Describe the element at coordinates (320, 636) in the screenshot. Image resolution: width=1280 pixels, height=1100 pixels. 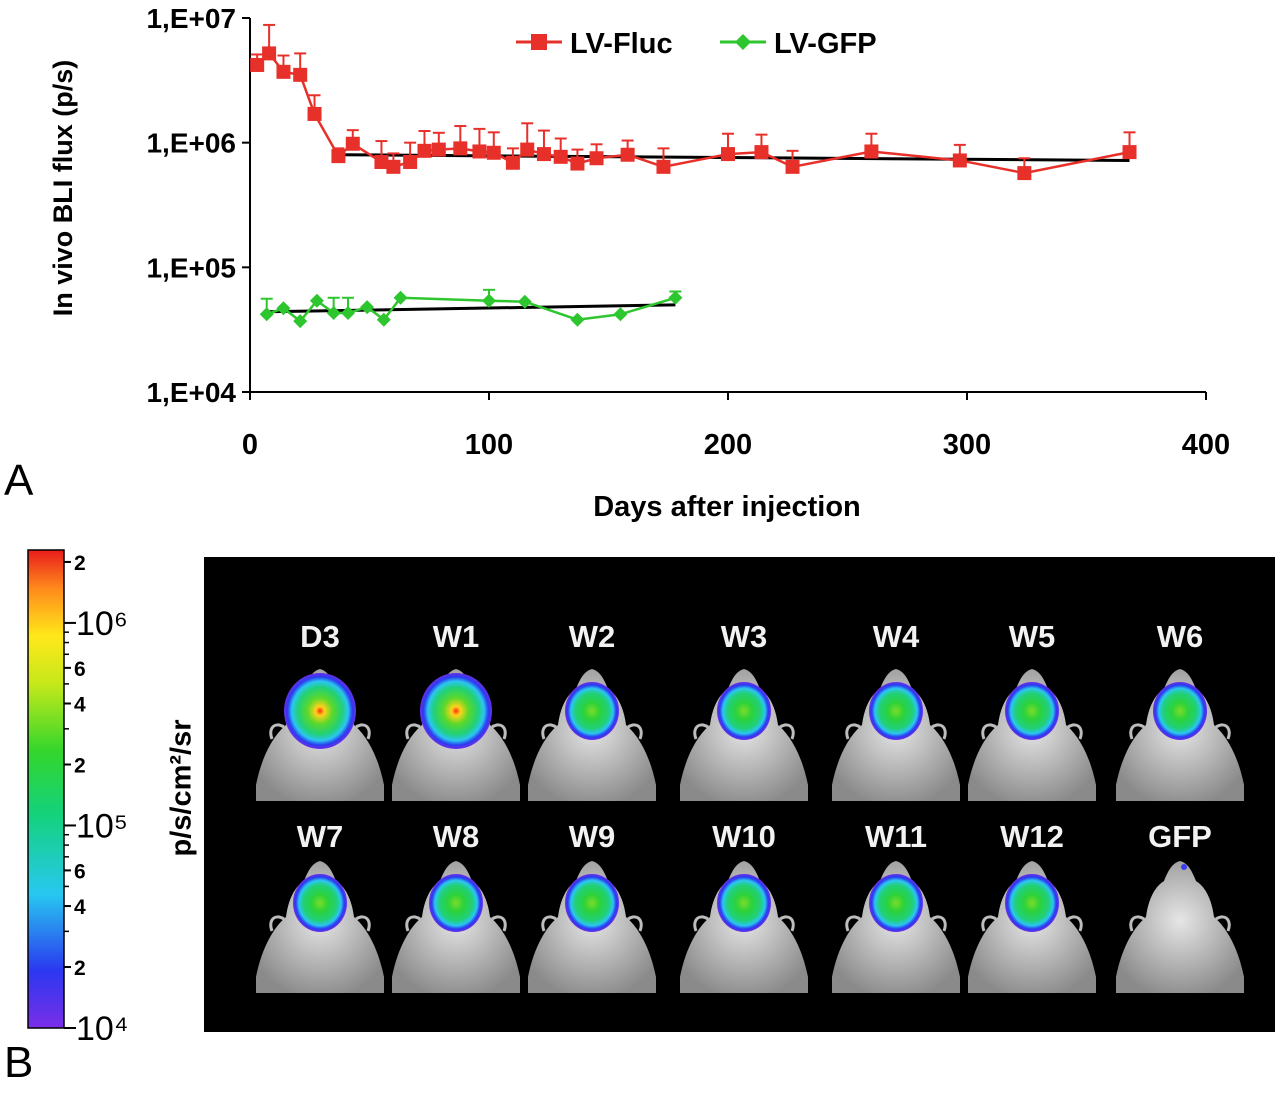
I see `time-point-label: D3` at that location.